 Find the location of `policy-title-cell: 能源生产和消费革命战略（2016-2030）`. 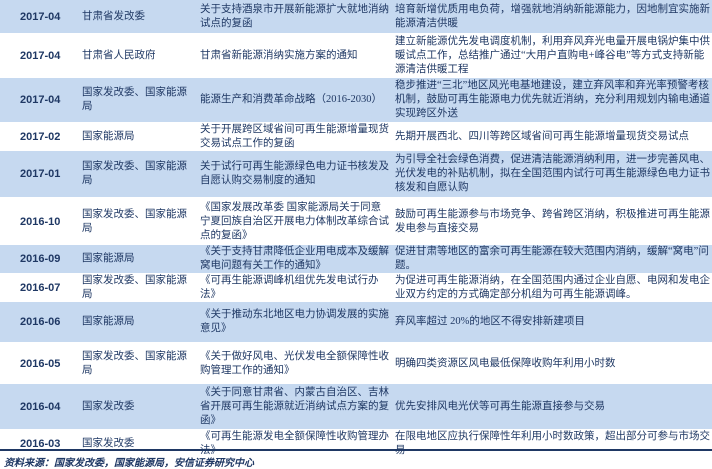

policy-title-cell: 能源生产和消费革命战略（2016-2030） is located at coordinates (295, 100).